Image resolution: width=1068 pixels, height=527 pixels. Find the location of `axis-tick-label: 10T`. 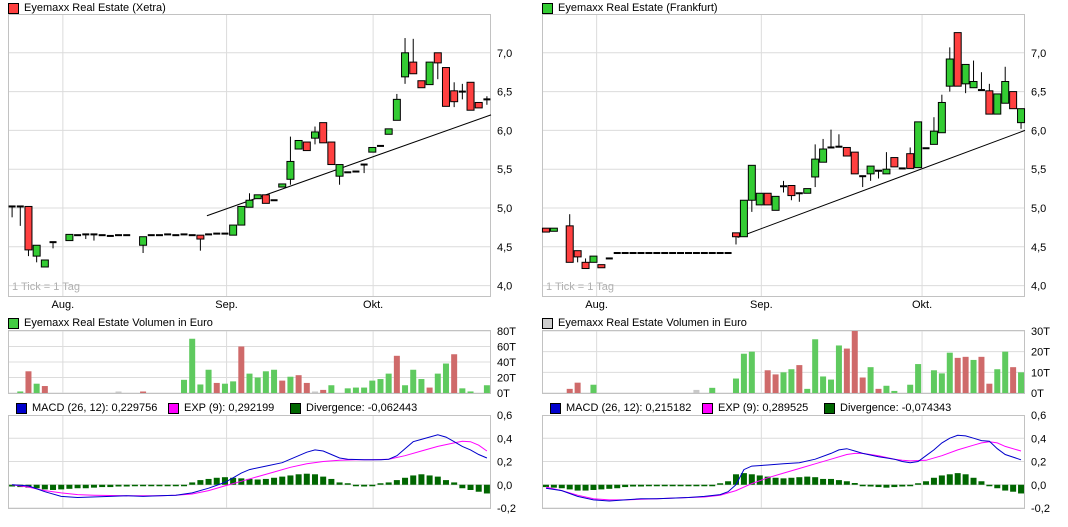

axis-tick-label: 10T is located at coordinates (1040, 373).